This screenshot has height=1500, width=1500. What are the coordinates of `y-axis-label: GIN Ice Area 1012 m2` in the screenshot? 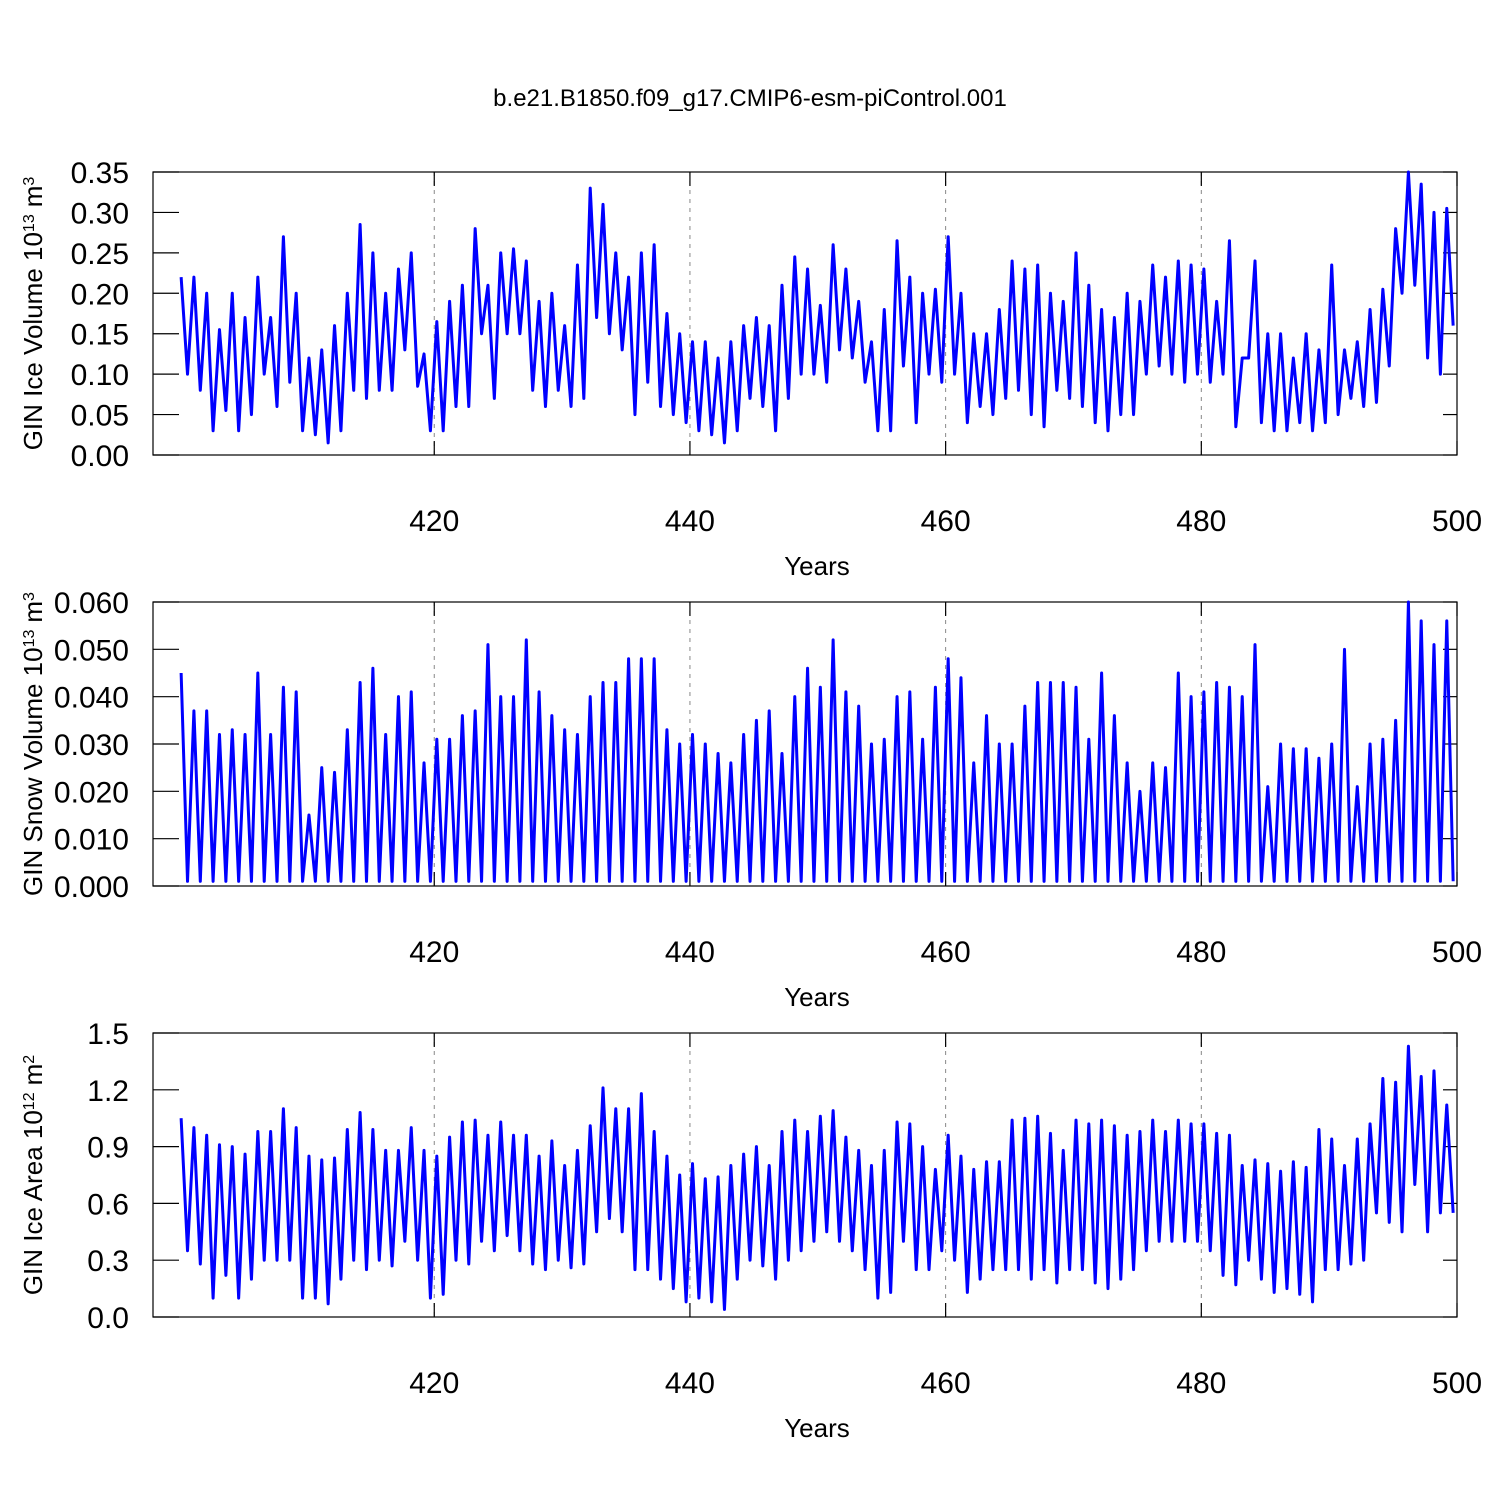 It's located at (33, 1175).